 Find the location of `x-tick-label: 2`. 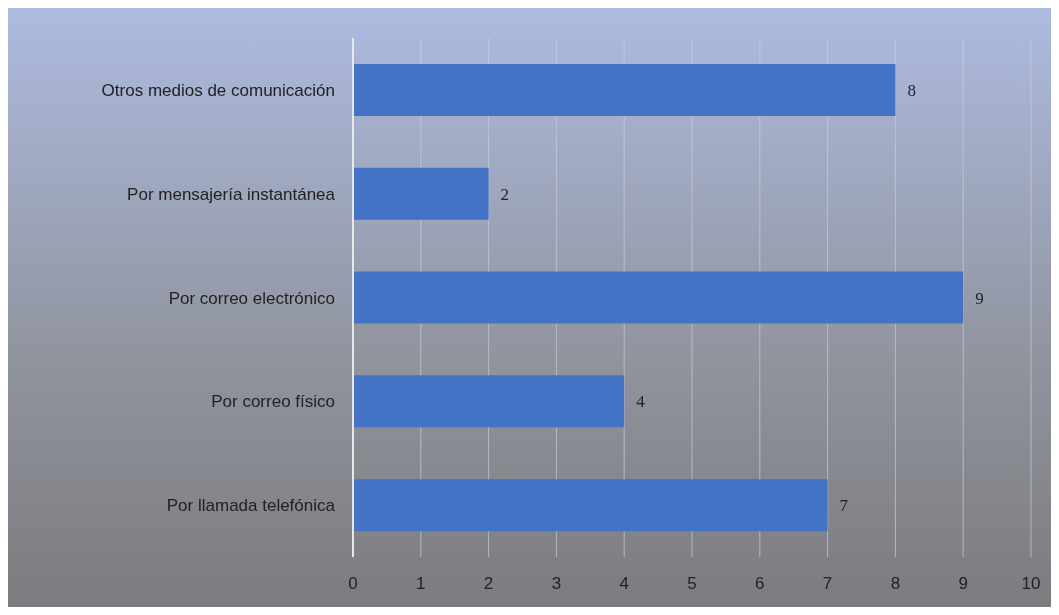

x-tick-label: 2 is located at coordinates (488, 584).